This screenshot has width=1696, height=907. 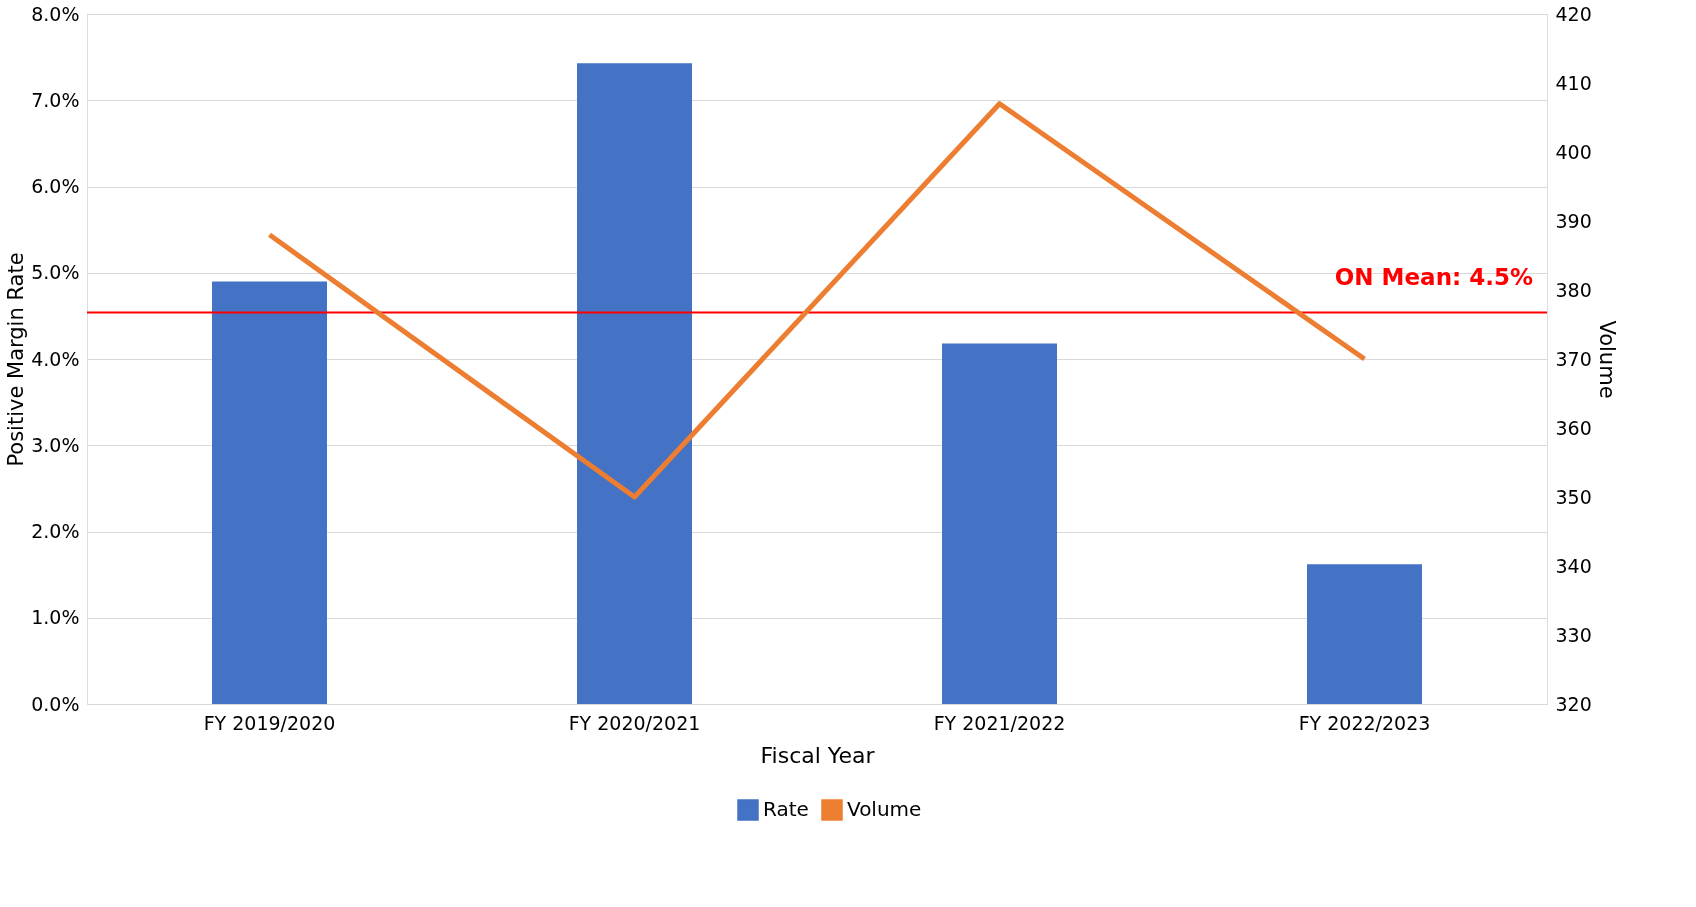 What do you see at coordinates (55, 703) in the screenshot?
I see `y-tick-label: 0.0%` at bounding box center [55, 703].